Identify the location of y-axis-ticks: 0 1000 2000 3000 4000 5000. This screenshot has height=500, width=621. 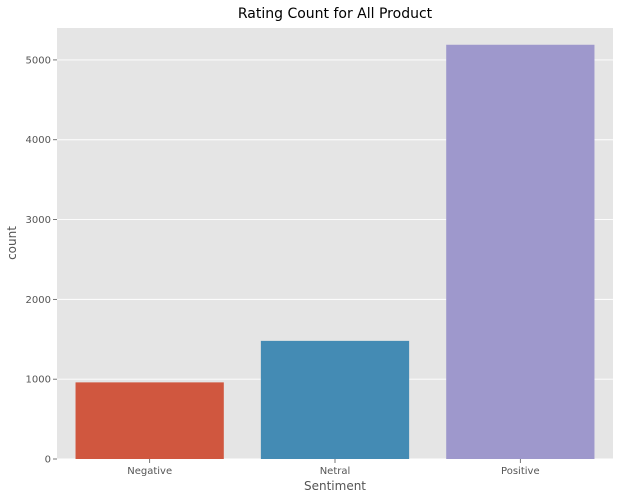
(41, 260).